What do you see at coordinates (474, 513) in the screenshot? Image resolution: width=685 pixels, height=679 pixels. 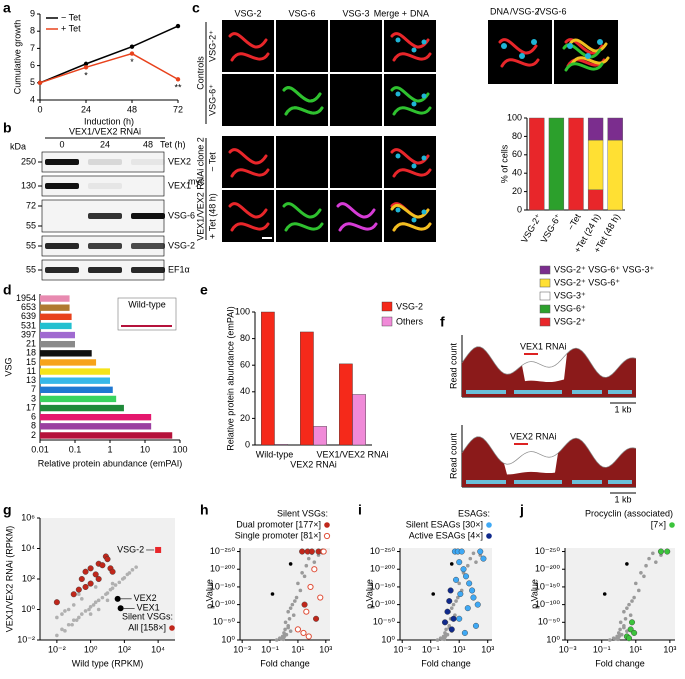 I see `legend-title: ESAGs:` at bounding box center [474, 513].